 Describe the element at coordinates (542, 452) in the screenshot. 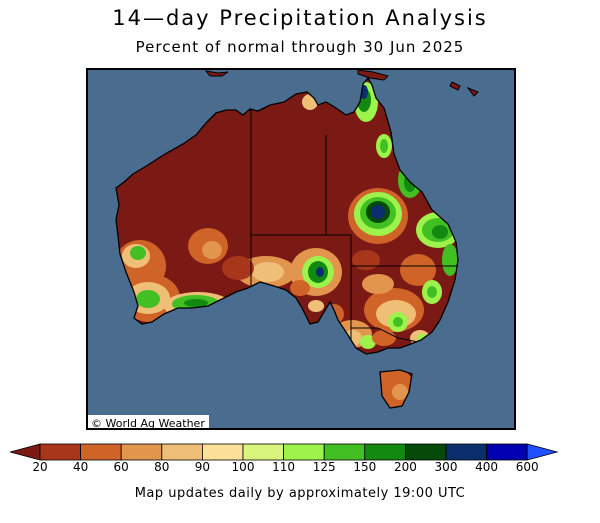

I see `colorbar-segment-max` at that location.